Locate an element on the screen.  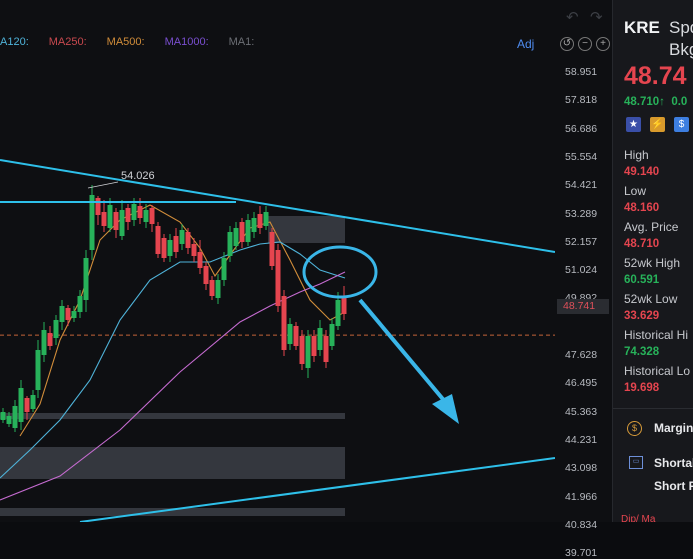
ma-legend: A120: MA250: MA500: MA1000: MA1: is located at coordinates (127, 45).